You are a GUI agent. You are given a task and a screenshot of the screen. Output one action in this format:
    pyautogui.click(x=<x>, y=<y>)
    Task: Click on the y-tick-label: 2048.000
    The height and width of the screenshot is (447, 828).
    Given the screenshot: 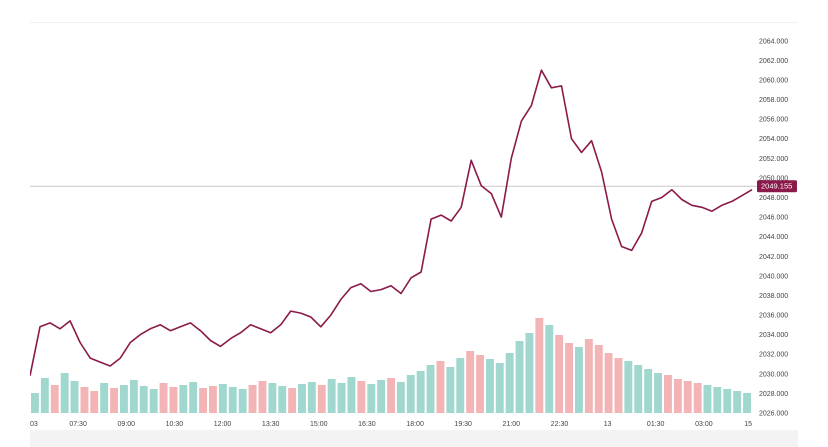 What is the action you would take?
    pyautogui.click(x=773, y=198)
    